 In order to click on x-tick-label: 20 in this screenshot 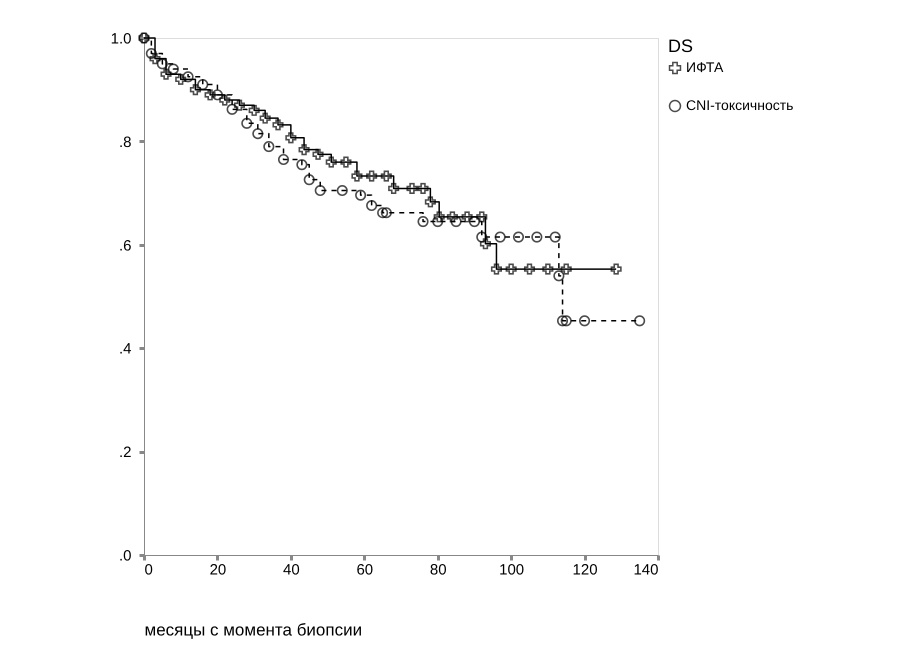, I will do `click(218, 570)`.